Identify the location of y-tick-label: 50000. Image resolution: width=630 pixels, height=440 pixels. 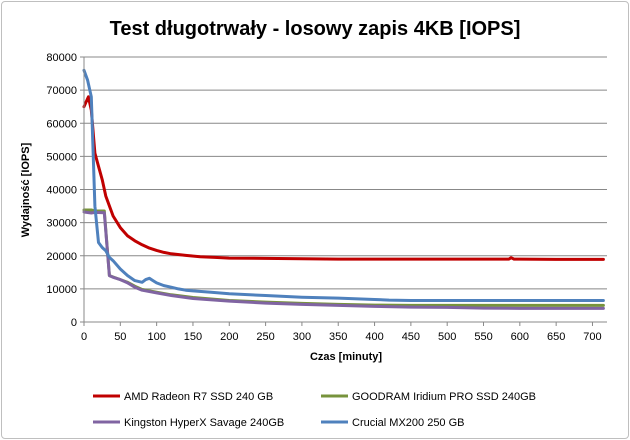
(61, 157).